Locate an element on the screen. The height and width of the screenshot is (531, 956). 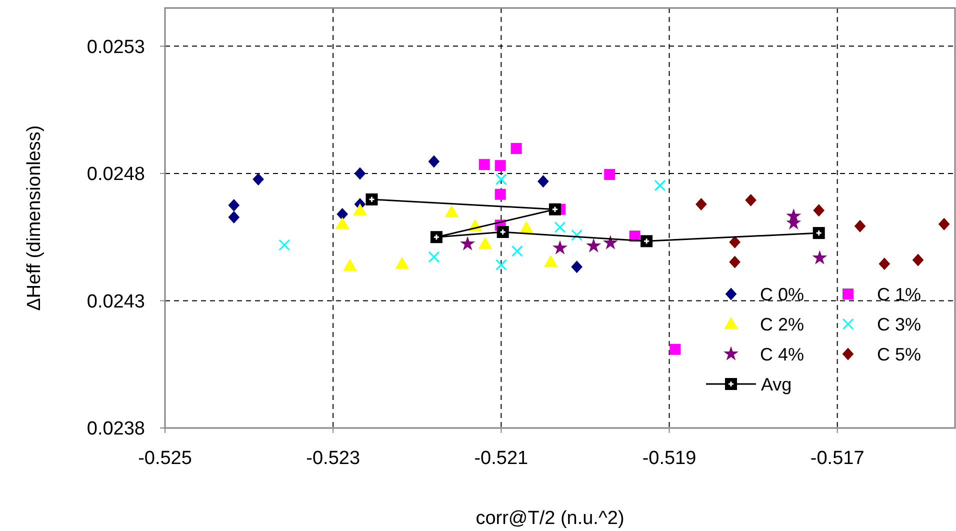
x-axis-title: corr@T/2 (n.u.^2) is located at coordinates (550, 518).